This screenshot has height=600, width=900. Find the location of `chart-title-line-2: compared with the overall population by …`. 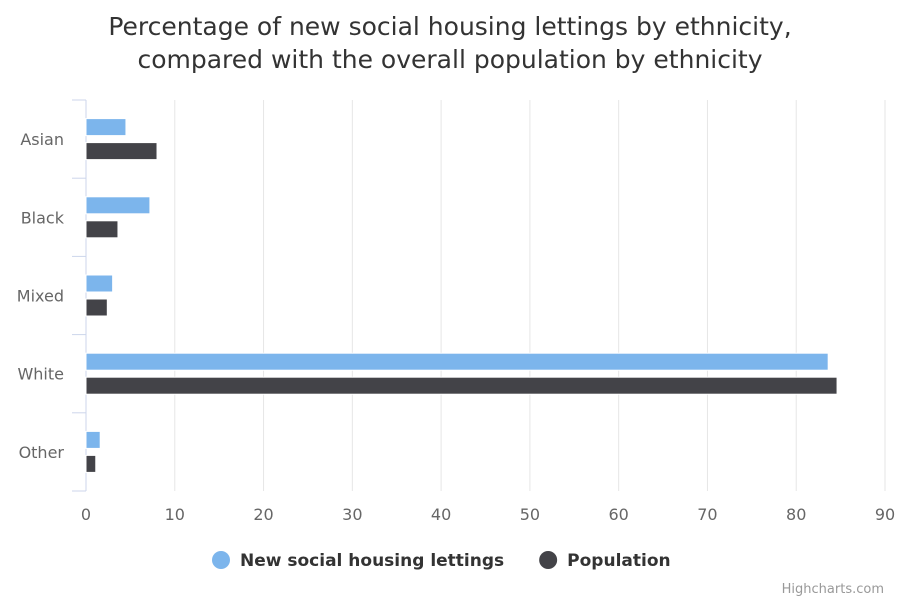

chart-title-line-2: compared with the overall population by … is located at coordinates (449, 59).